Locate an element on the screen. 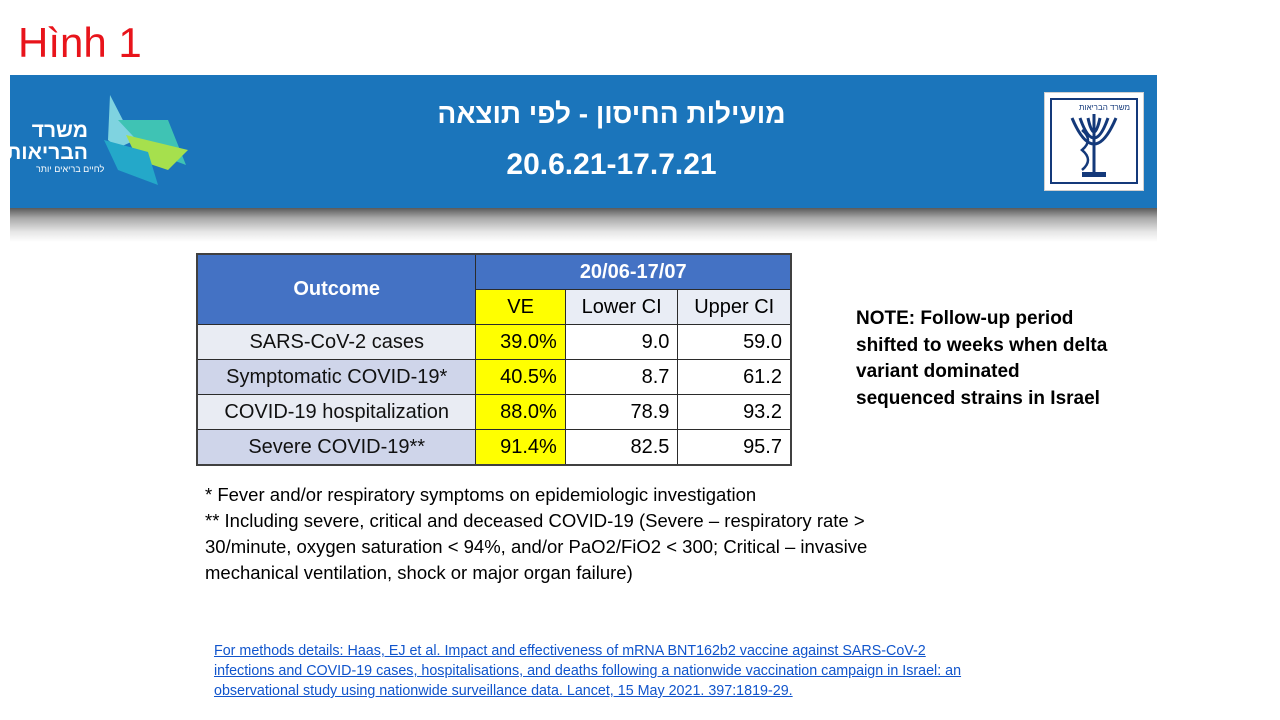 This screenshot has height=720, width=1280. table-row: COVID-19 hospitalization 88.0% 78.9 93.2 is located at coordinates (494, 412).